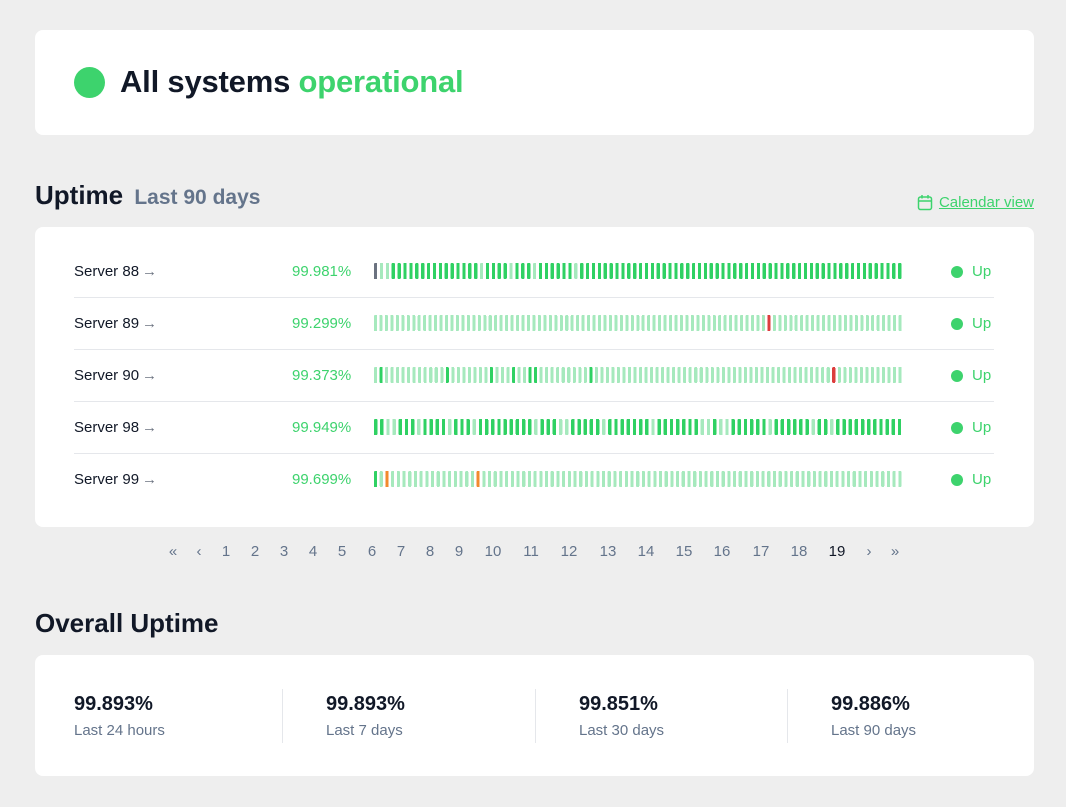  I want to click on next-page-button: ›, so click(869, 551).